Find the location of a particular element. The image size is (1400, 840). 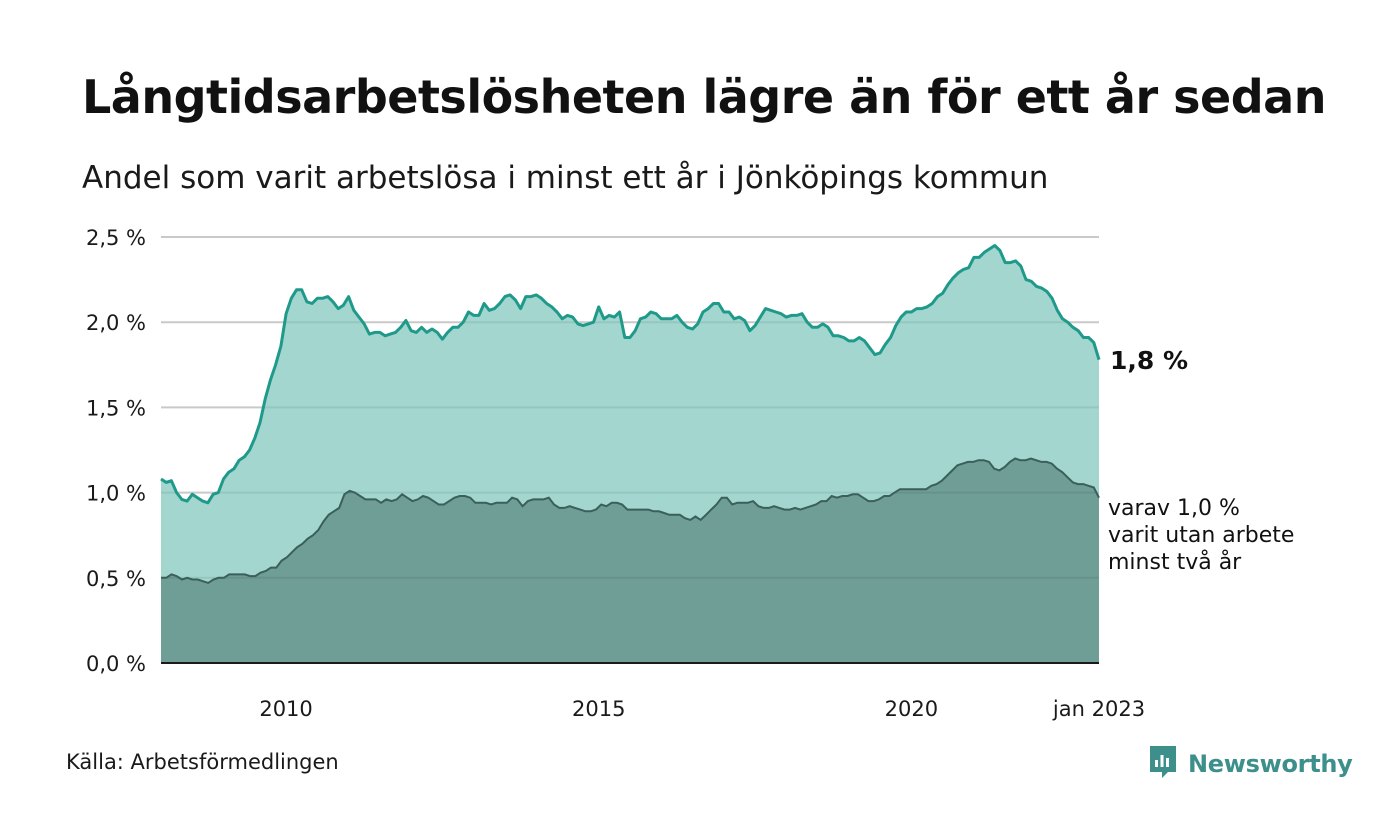

y-tick-label: 1,0 % is located at coordinates (116, 494).